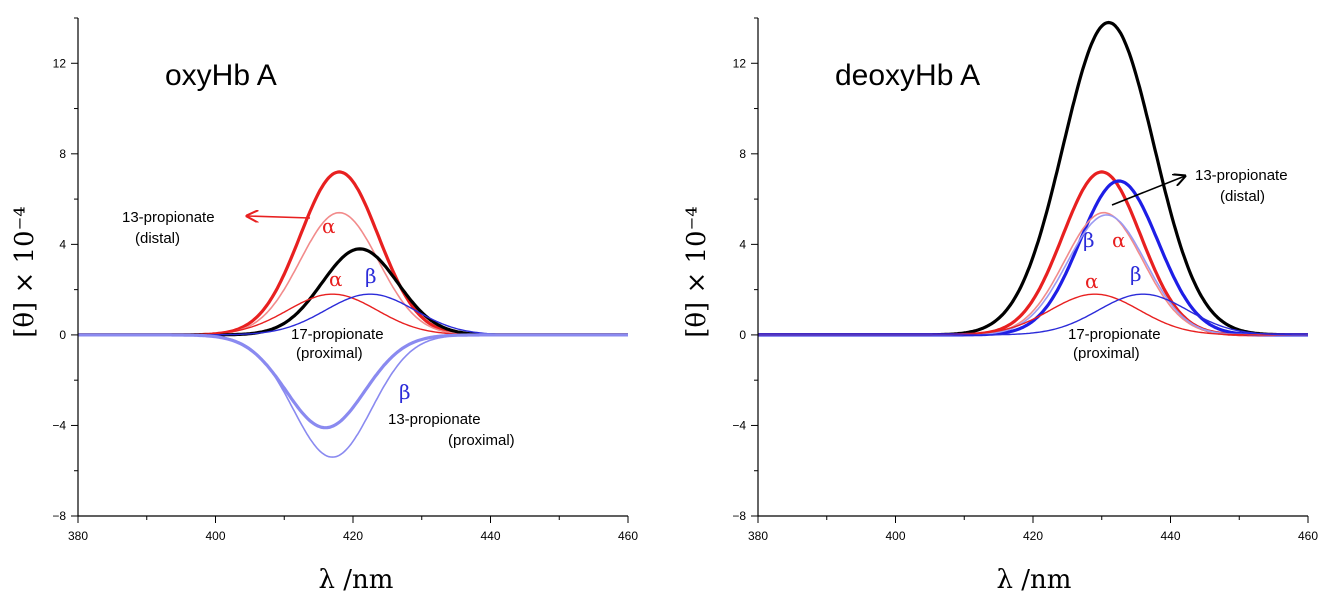 The width and height of the screenshot is (1323, 594). What do you see at coordinates (742, 244) in the screenshot?
I see `deoxy-y-tick-label: 4` at bounding box center [742, 244].